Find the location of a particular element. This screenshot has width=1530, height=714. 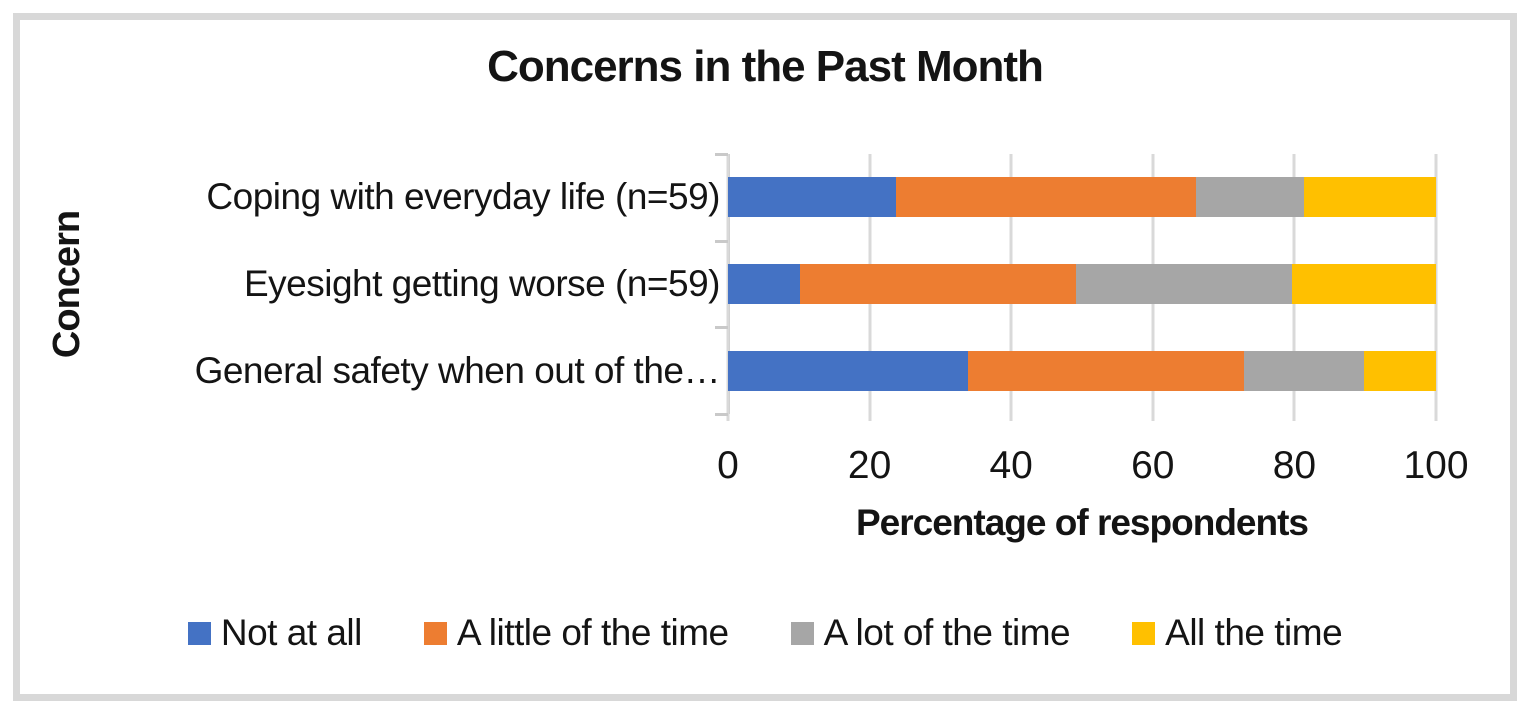

x-axis-tick-label: 80 is located at coordinates (1294, 465).